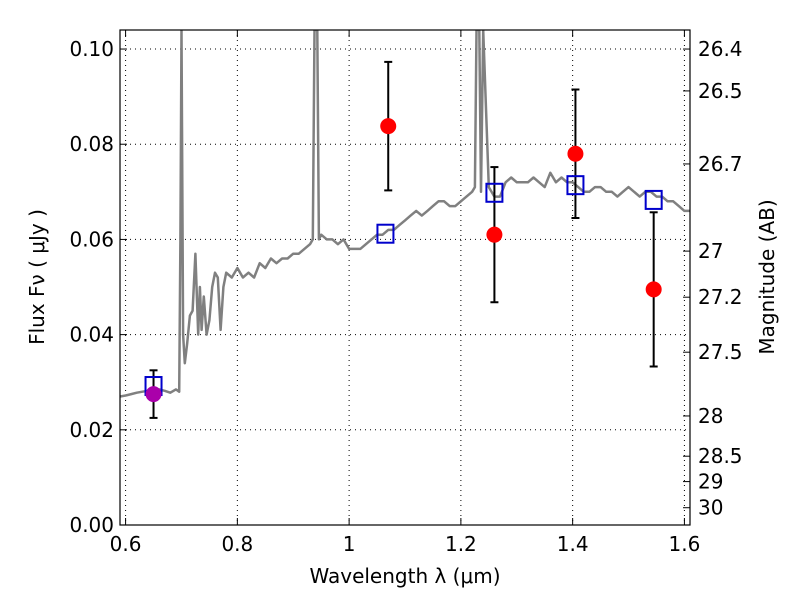 The image size is (800, 600). I want to click on y-tick-label: 0.10, so click(91, 49).